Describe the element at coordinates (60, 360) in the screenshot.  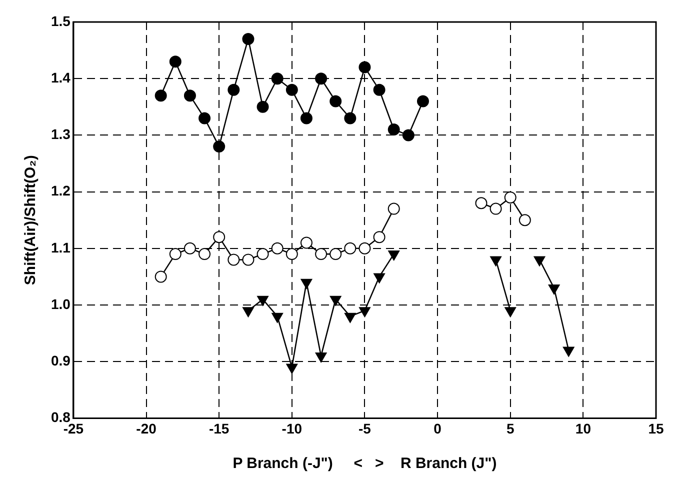
I see `y-tick-label: 0.9` at that location.